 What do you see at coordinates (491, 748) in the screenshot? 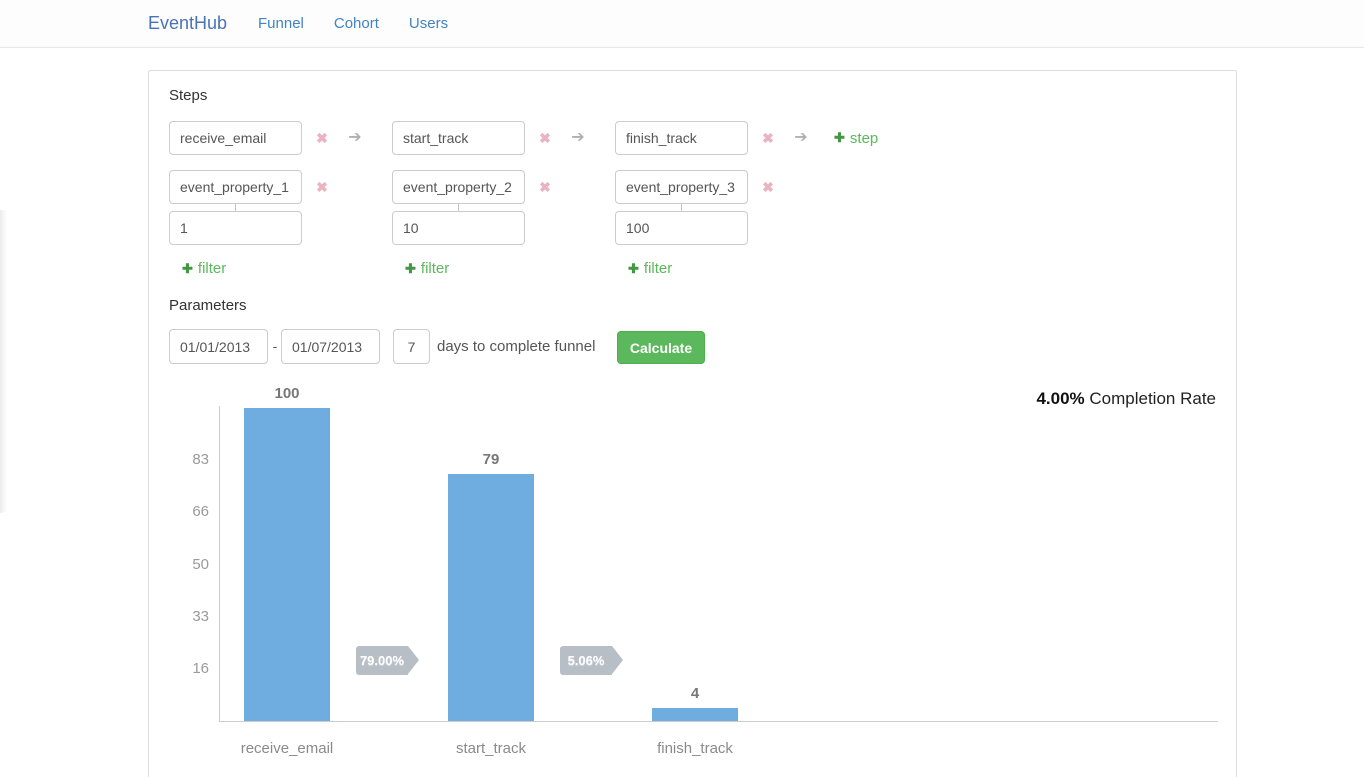
I see `x-axis-label: start_track` at bounding box center [491, 748].